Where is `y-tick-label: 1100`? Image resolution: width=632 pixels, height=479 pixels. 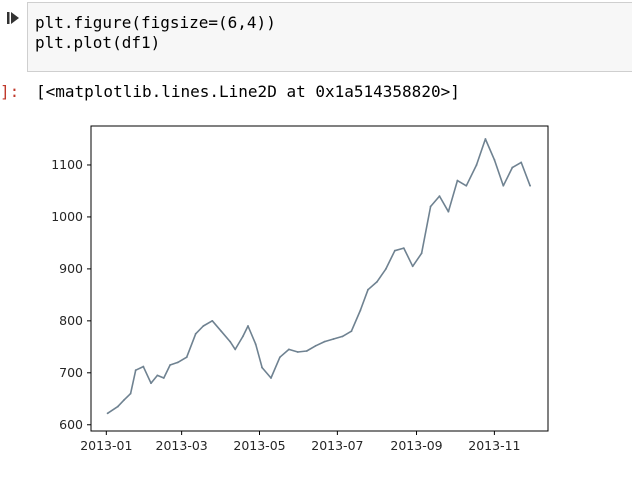 y-tick-label: 1100 is located at coordinates (67, 164).